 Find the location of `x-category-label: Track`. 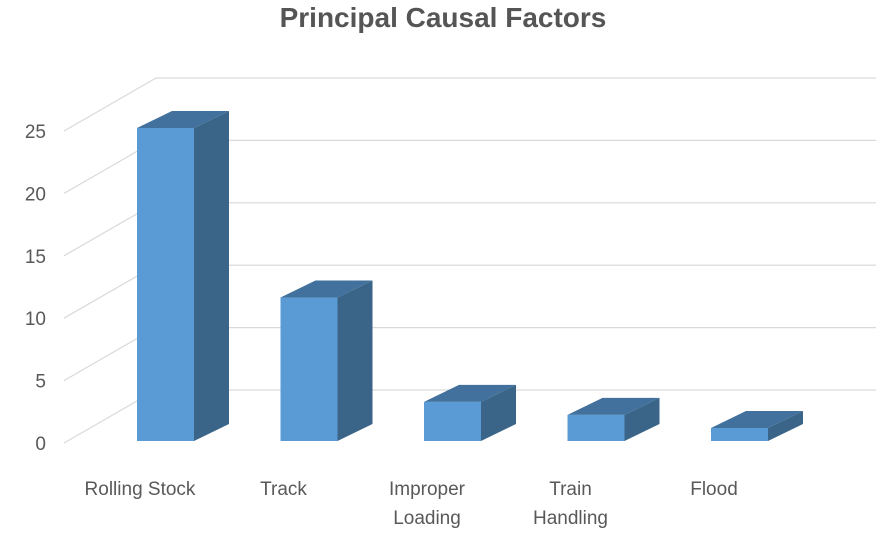

x-category-label: Track is located at coordinates (283, 489).